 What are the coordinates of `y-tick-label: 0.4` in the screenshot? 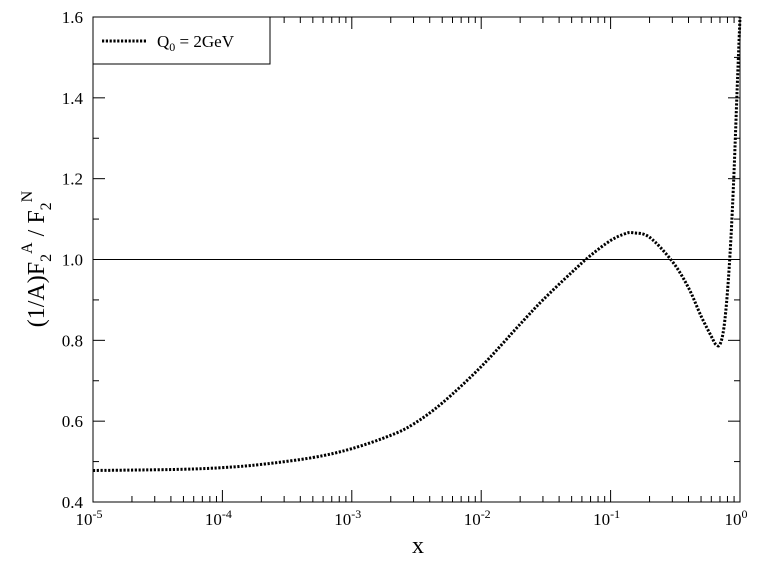 It's located at (73, 502).